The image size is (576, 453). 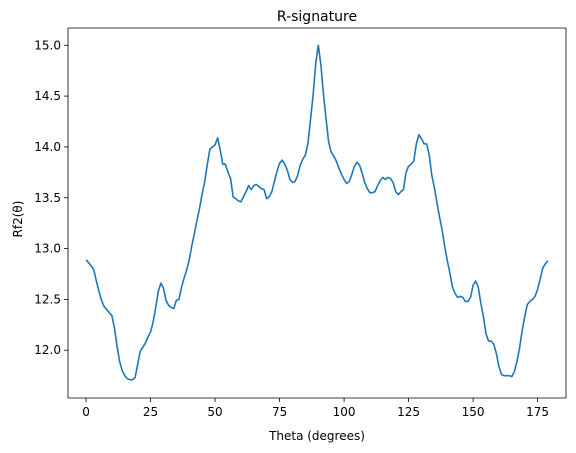 I want to click on x-tick-label: 175, so click(x=537, y=412).